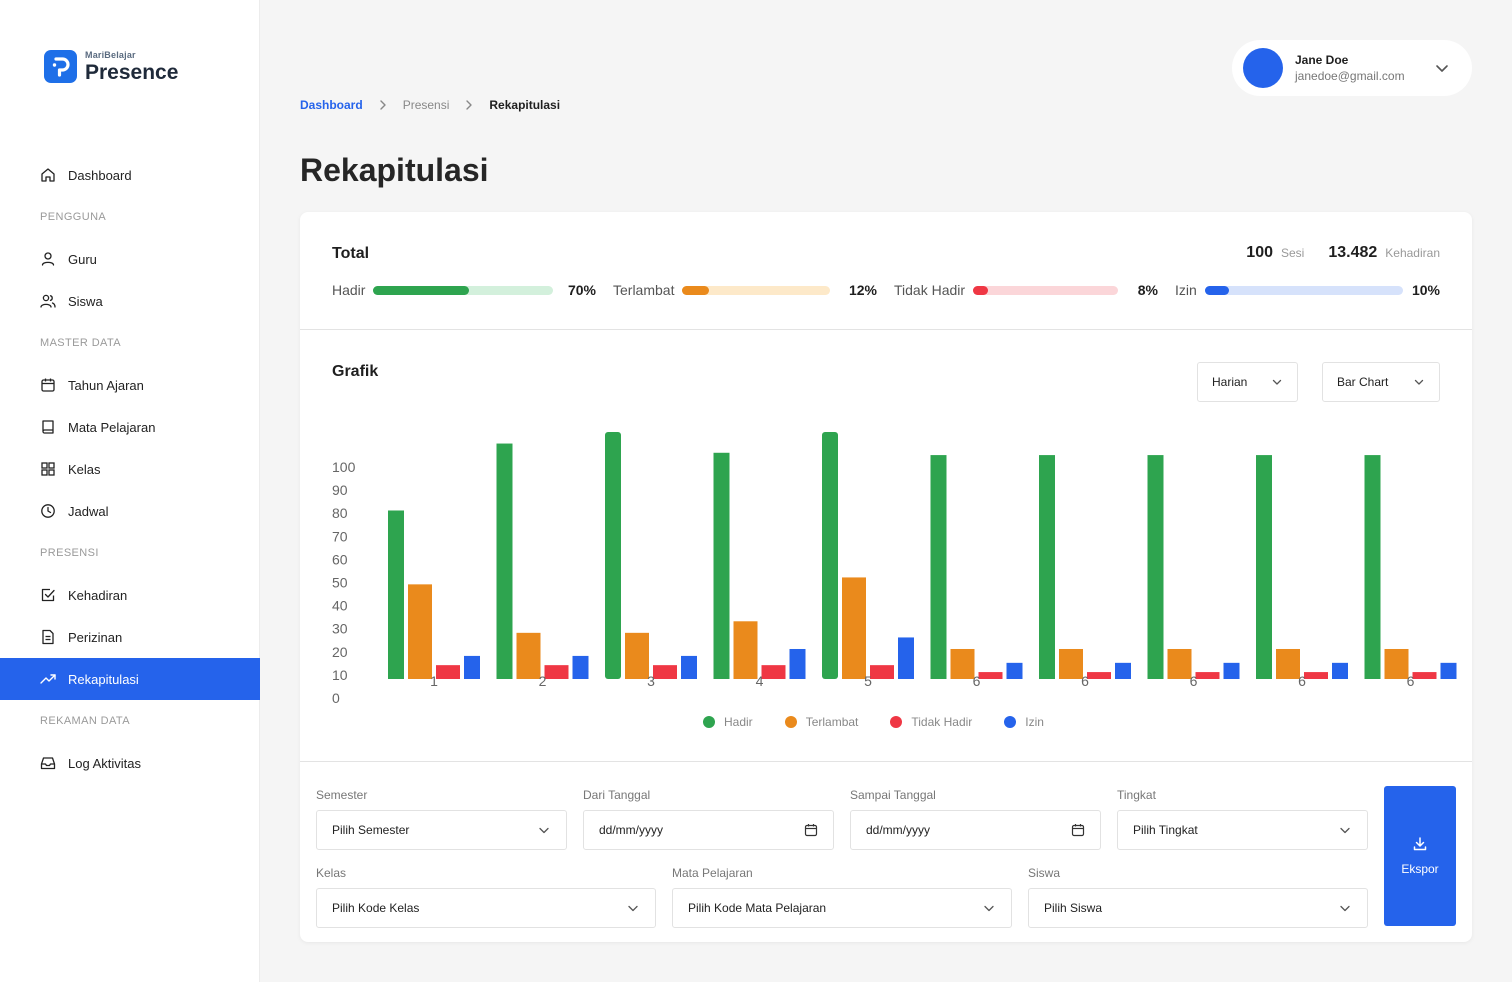 The width and height of the screenshot is (1512, 982). Describe the element at coordinates (1263, 68) in the screenshot. I see `avatar` at that location.